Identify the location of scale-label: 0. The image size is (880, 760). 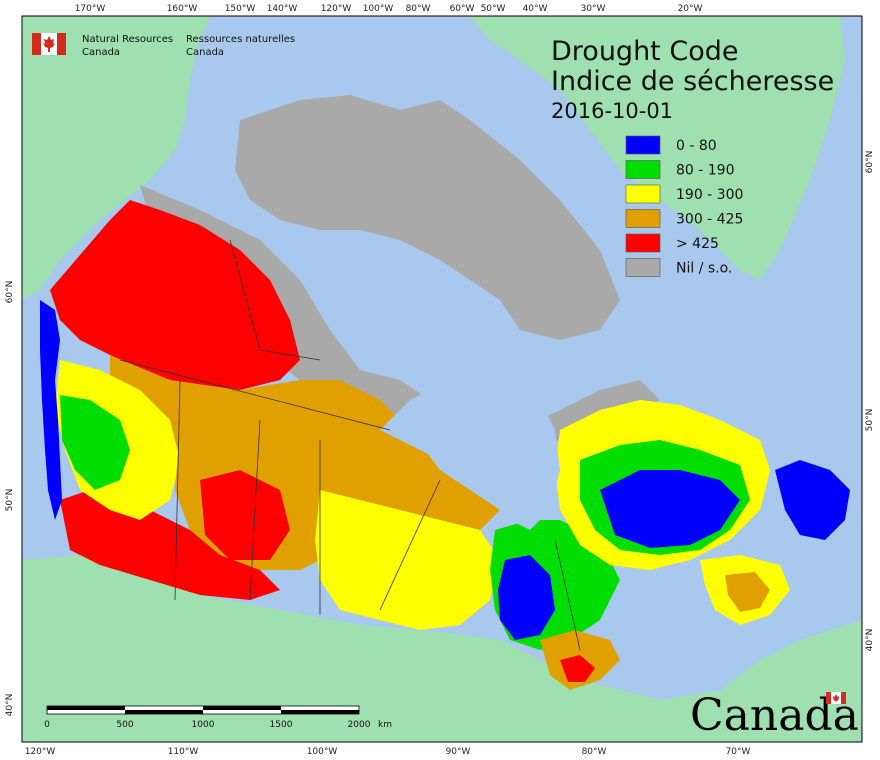
(47, 725).